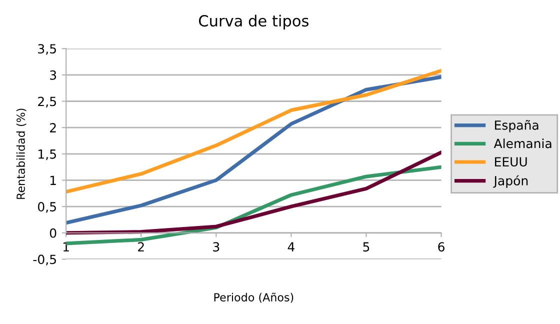 This screenshot has width=560, height=324. Describe the element at coordinates (441, 247) in the screenshot. I see `x-tick-label: 6` at that location.